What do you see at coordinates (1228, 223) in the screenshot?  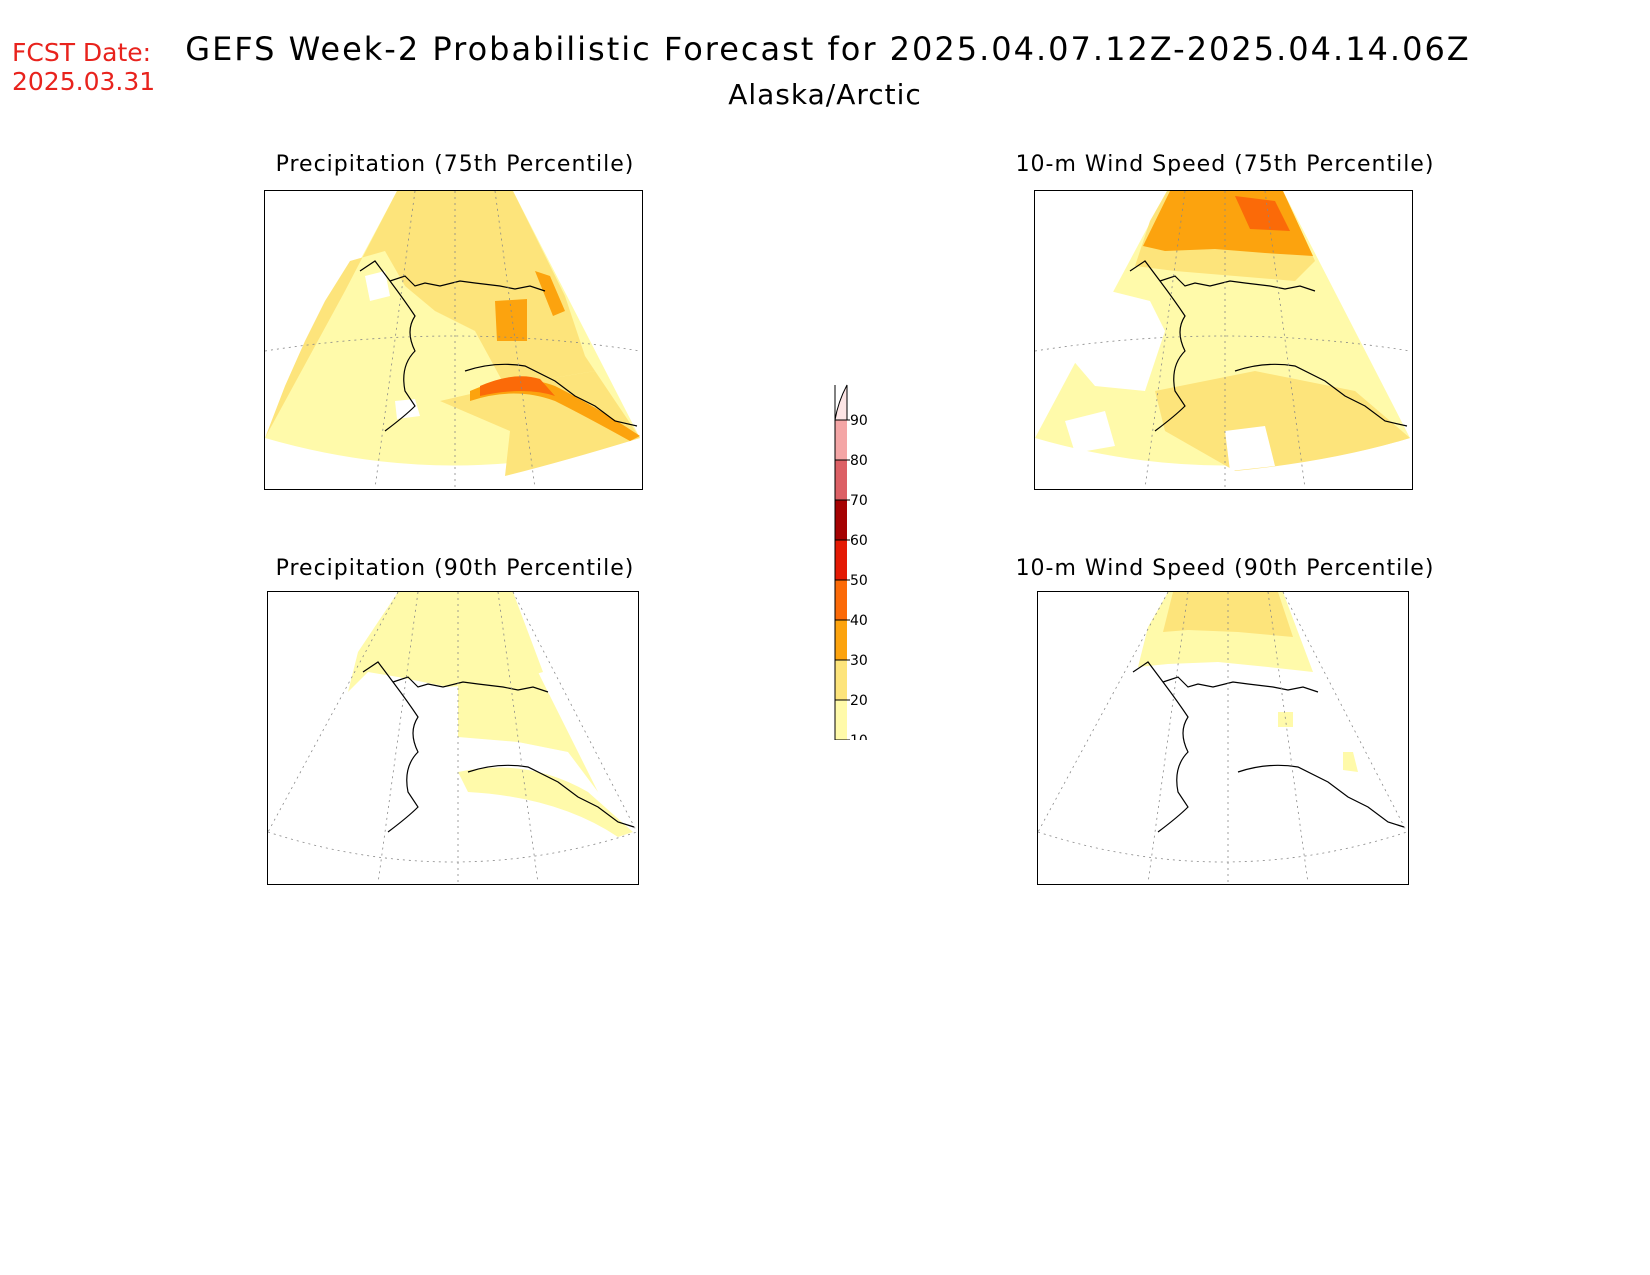 I see `shade-30-north` at bounding box center [1228, 223].